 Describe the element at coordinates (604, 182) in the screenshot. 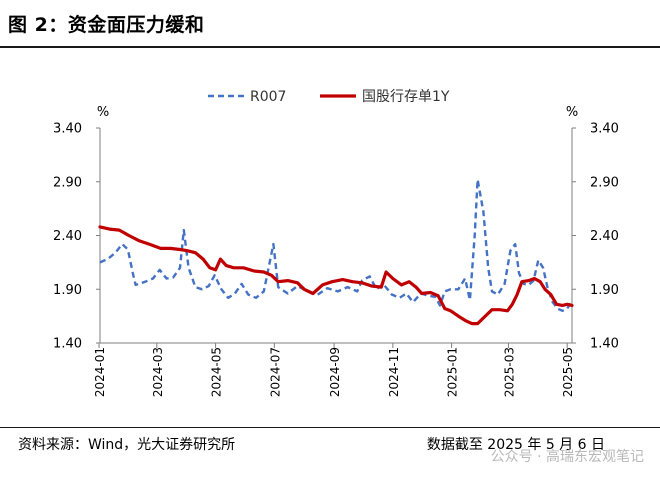

I see `right-y-tick-label: 2.90` at that location.